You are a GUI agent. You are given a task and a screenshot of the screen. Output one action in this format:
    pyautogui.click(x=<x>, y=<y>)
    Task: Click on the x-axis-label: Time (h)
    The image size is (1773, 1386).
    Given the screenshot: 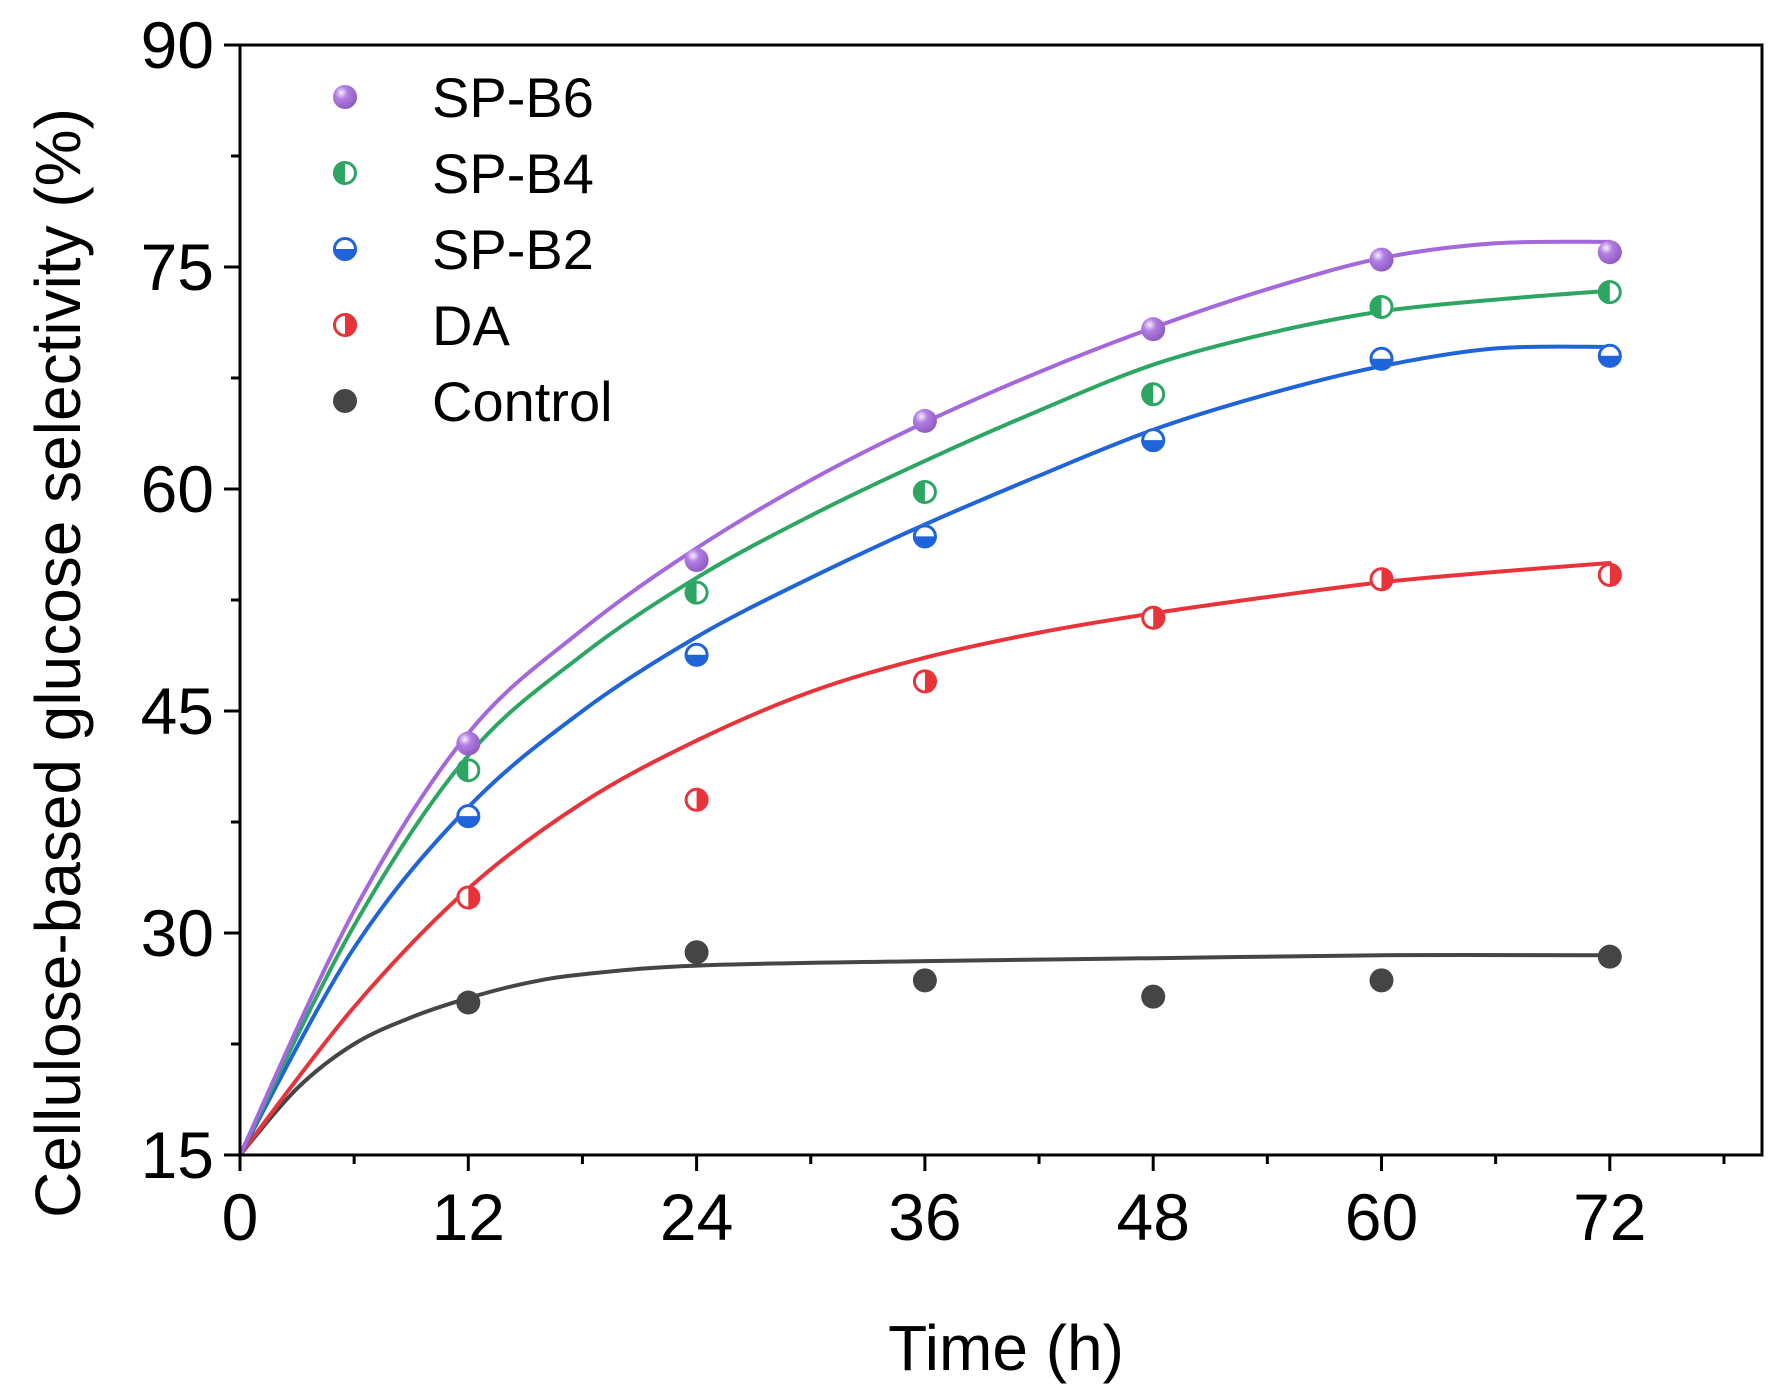 What is the action you would take?
    pyautogui.click(x=1006, y=1348)
    